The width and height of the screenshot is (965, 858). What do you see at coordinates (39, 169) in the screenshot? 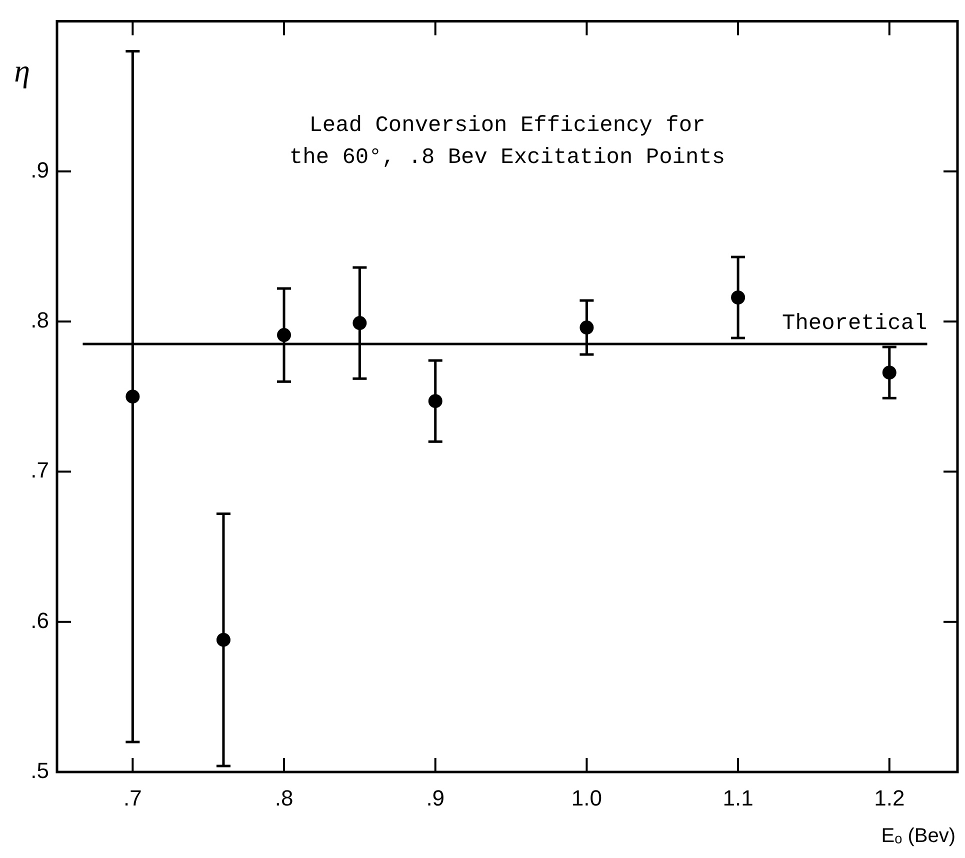
I see `y-tick-label: .9` at bounding box center [39, 169].